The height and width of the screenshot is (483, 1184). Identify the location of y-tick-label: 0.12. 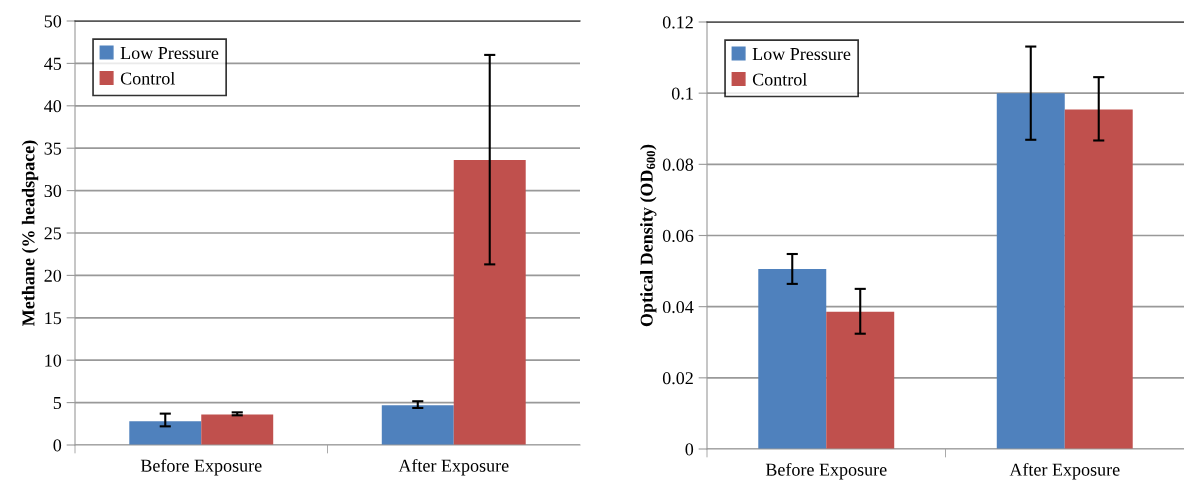
(677, 22).